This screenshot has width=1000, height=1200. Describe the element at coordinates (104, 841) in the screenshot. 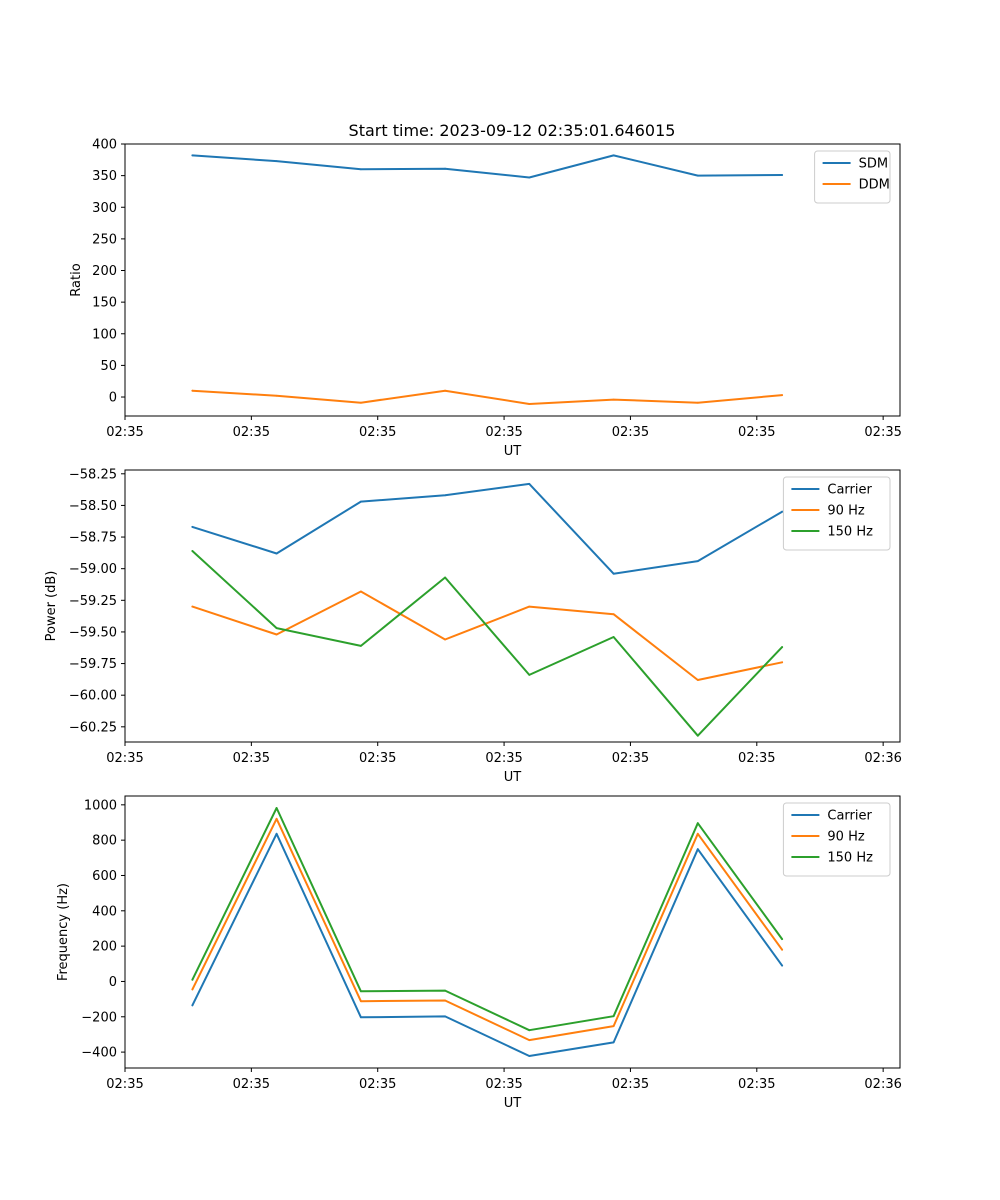

I see `frequency-y-tick-label: 800` at that location.